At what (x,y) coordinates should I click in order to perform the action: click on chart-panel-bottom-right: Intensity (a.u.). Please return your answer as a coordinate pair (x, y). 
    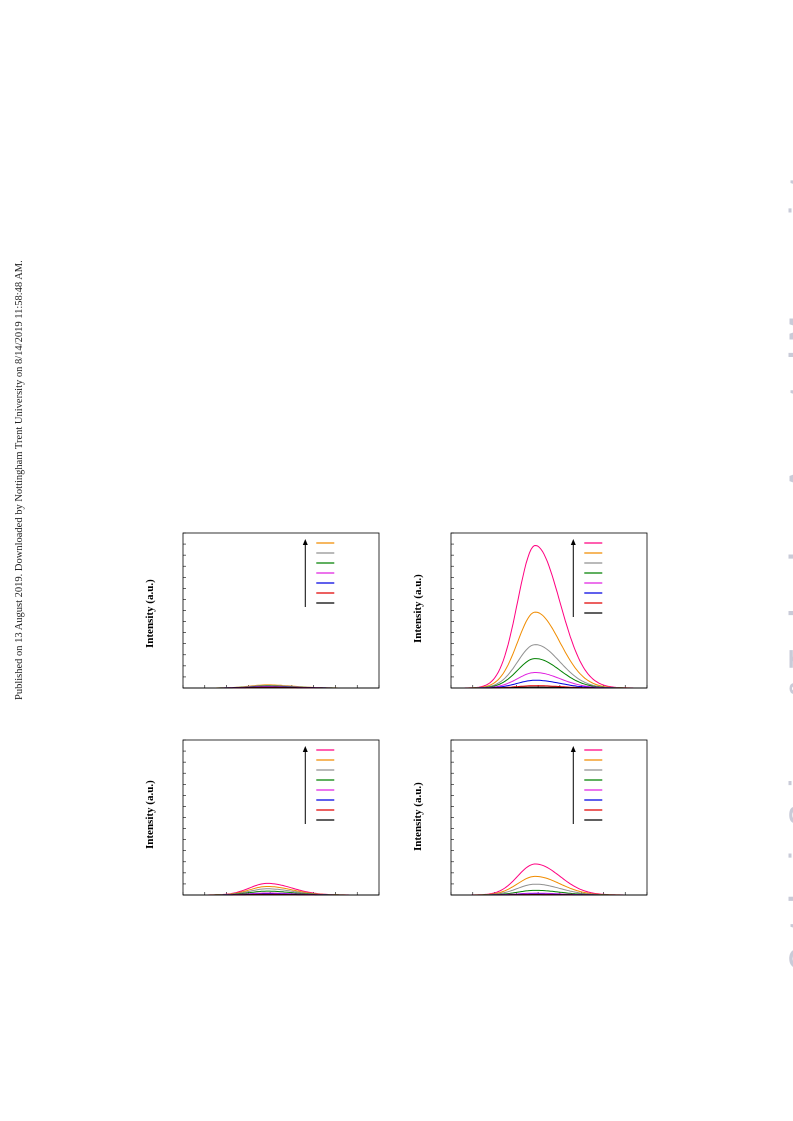
    Looking at the image, I should click on (530, 819).